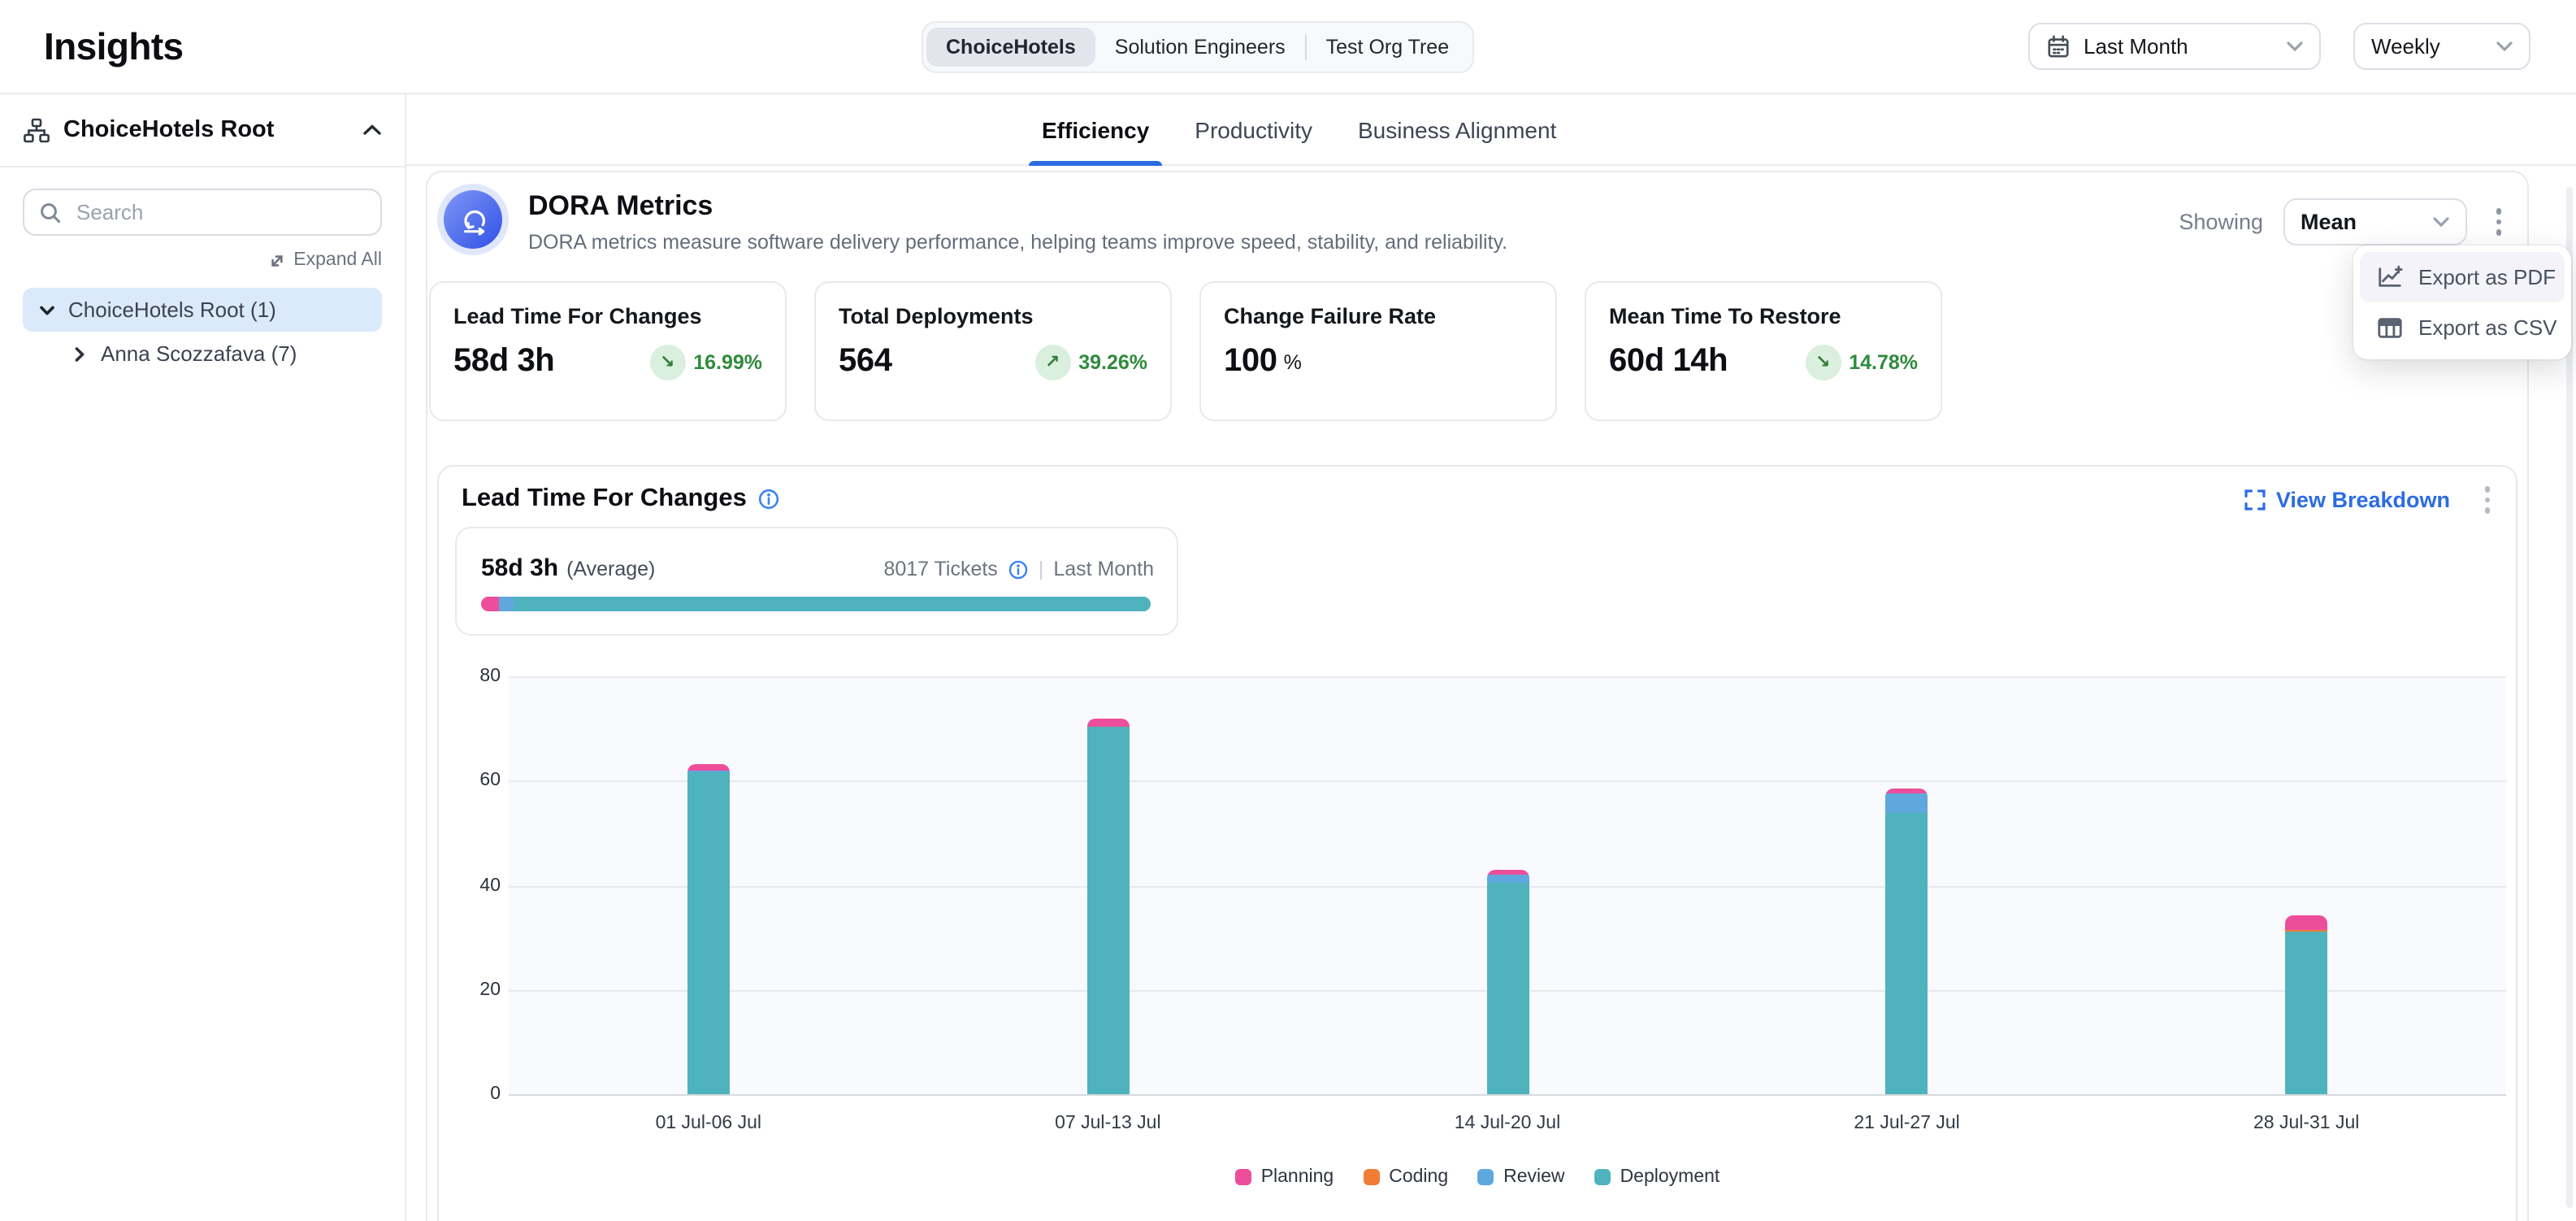 The height and width of the screenshot is (1221, 2576). What do you see at coordinates (1292, 362) in the screenshot?
I see `kpi-unit: %` at bounding box center [1292, 362].